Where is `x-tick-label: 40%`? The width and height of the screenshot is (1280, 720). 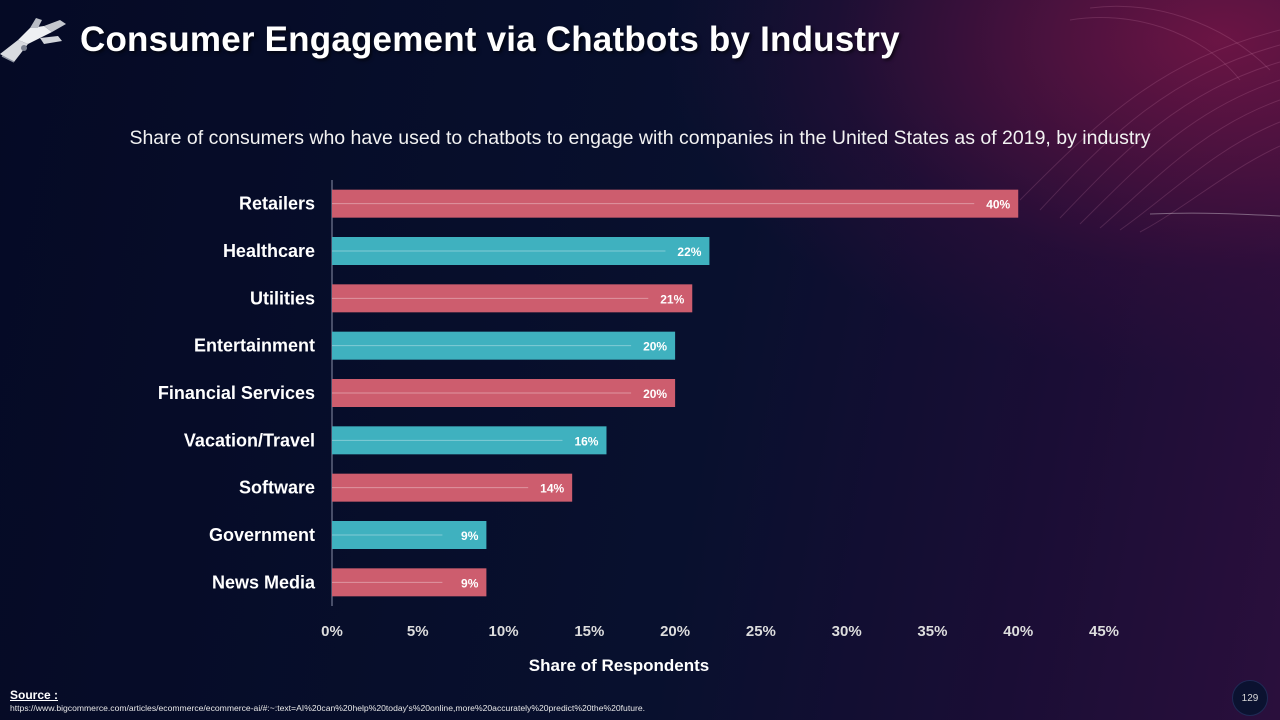 x-tick-label: 40% is located at coordinates (1018, 631).